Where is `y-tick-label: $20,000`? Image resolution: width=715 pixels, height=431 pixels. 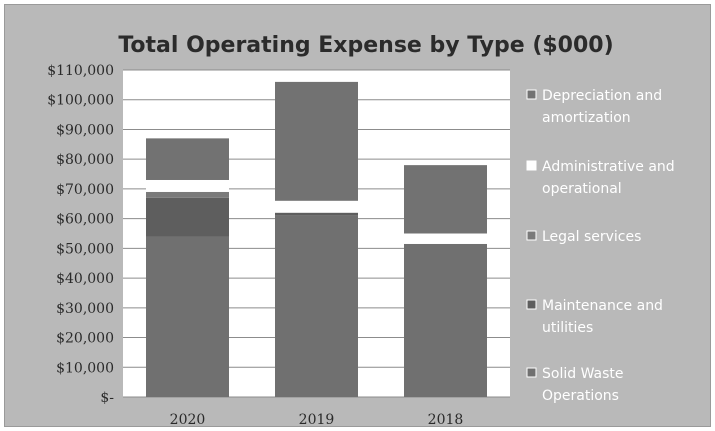 y-tick-label: $20,000 is located at coordinates (85, 339).